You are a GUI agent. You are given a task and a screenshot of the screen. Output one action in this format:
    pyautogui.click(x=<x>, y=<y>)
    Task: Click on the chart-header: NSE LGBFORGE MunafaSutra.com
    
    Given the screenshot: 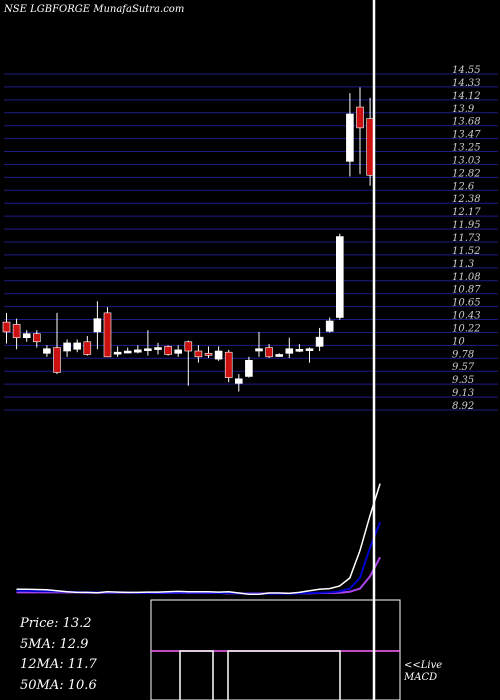 What is the action you would take?
    pyautogui.click(x=94, y=9)
    